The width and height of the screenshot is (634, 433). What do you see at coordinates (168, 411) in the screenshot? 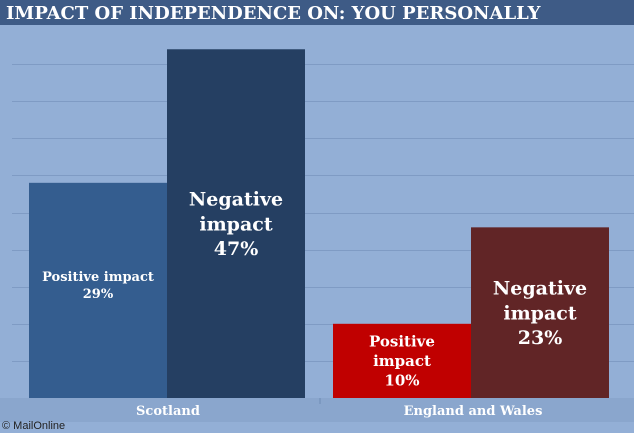
I see `category-label: Scotland` at bounding box center [168, 411].